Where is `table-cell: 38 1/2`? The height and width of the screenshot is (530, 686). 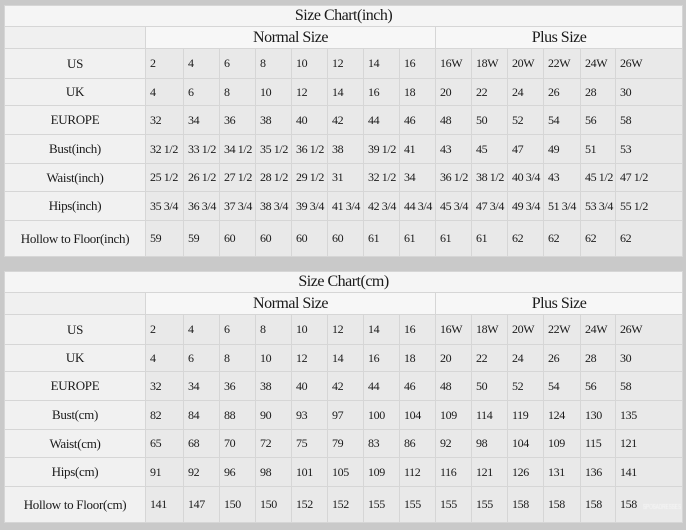 table-cell: 38 1/2 is located at coordinates (489, 177).